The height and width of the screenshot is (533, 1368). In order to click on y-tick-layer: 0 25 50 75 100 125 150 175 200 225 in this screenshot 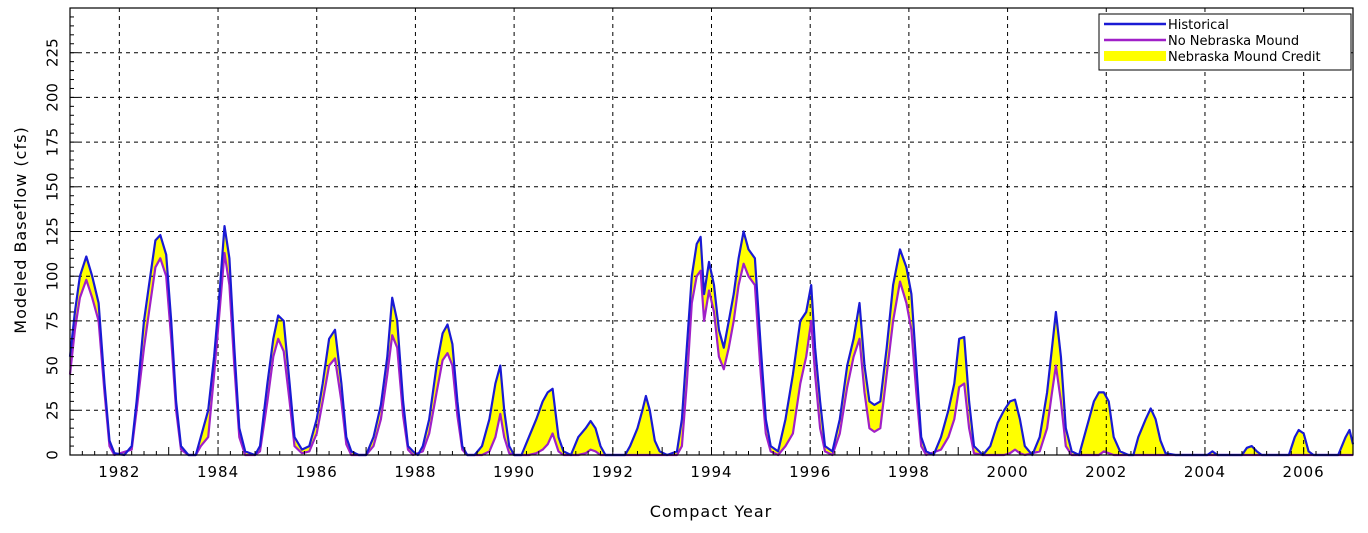, I will do `click(61, 233)`.